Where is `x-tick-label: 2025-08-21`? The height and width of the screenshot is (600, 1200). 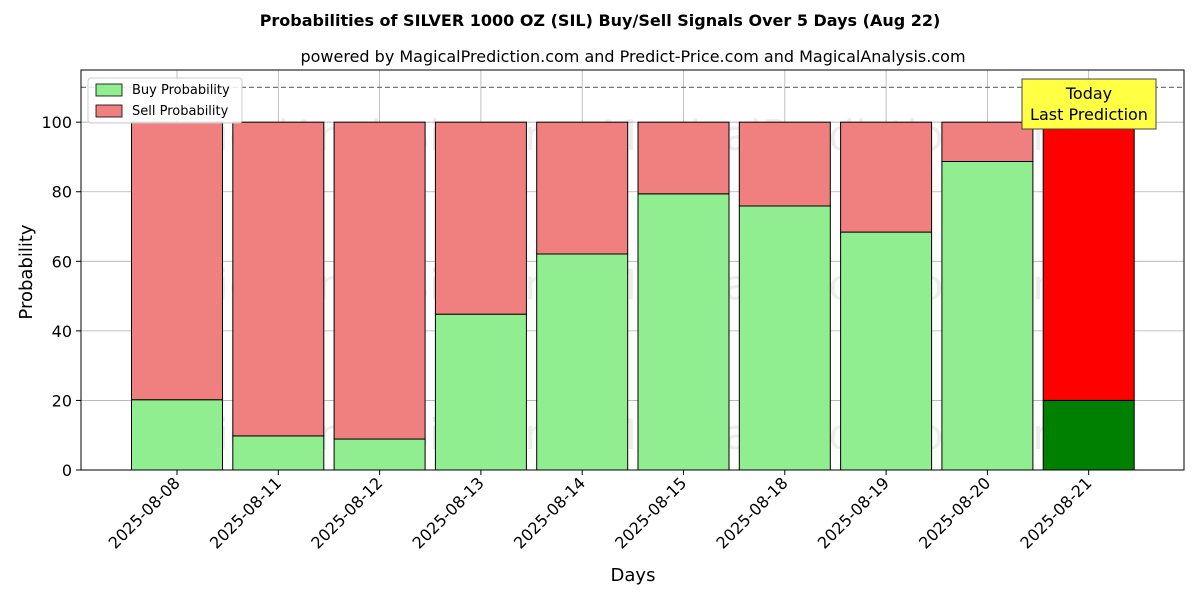 x-tick-label: 2025-08-21 is located at coordinates (1055, 512).